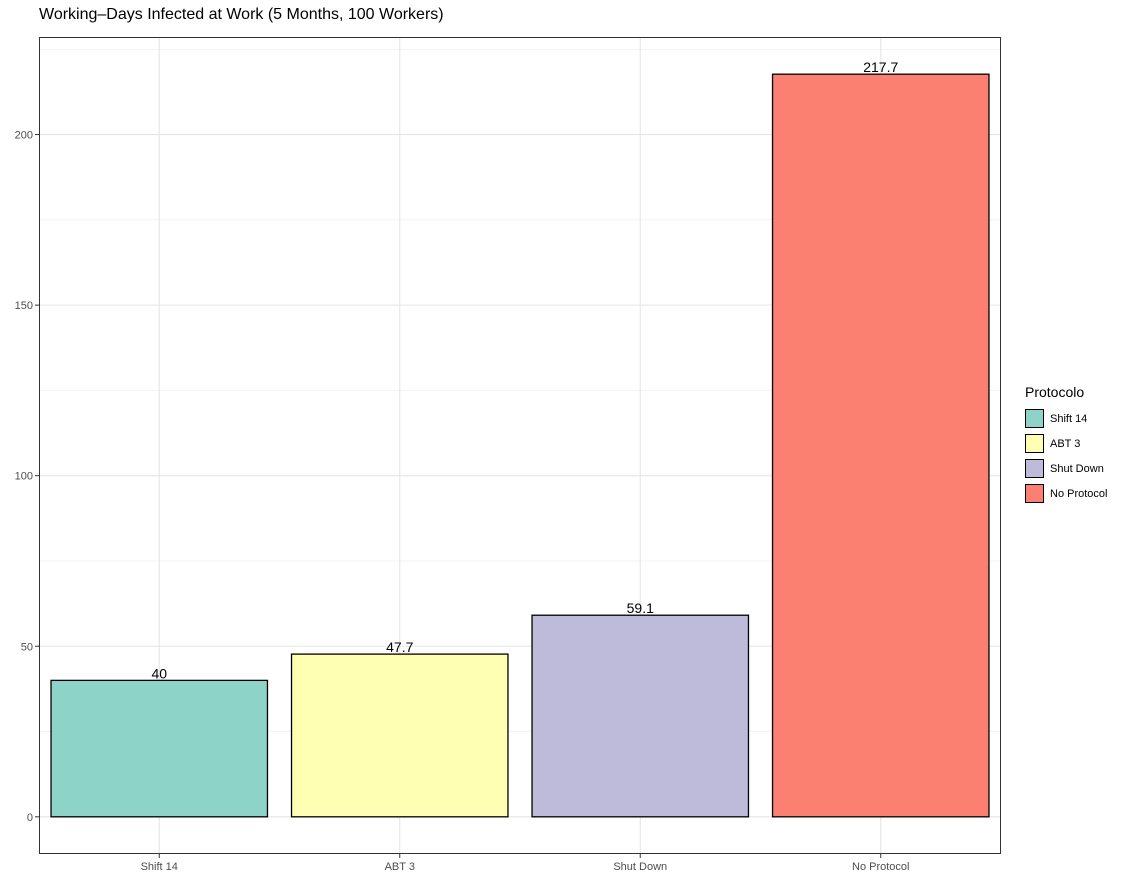 The height and width of the screenshot is (879, 1135). Describe the element at coordinates (30, 818) in the screenshot. I see `y-tick-label: 0` at that location.